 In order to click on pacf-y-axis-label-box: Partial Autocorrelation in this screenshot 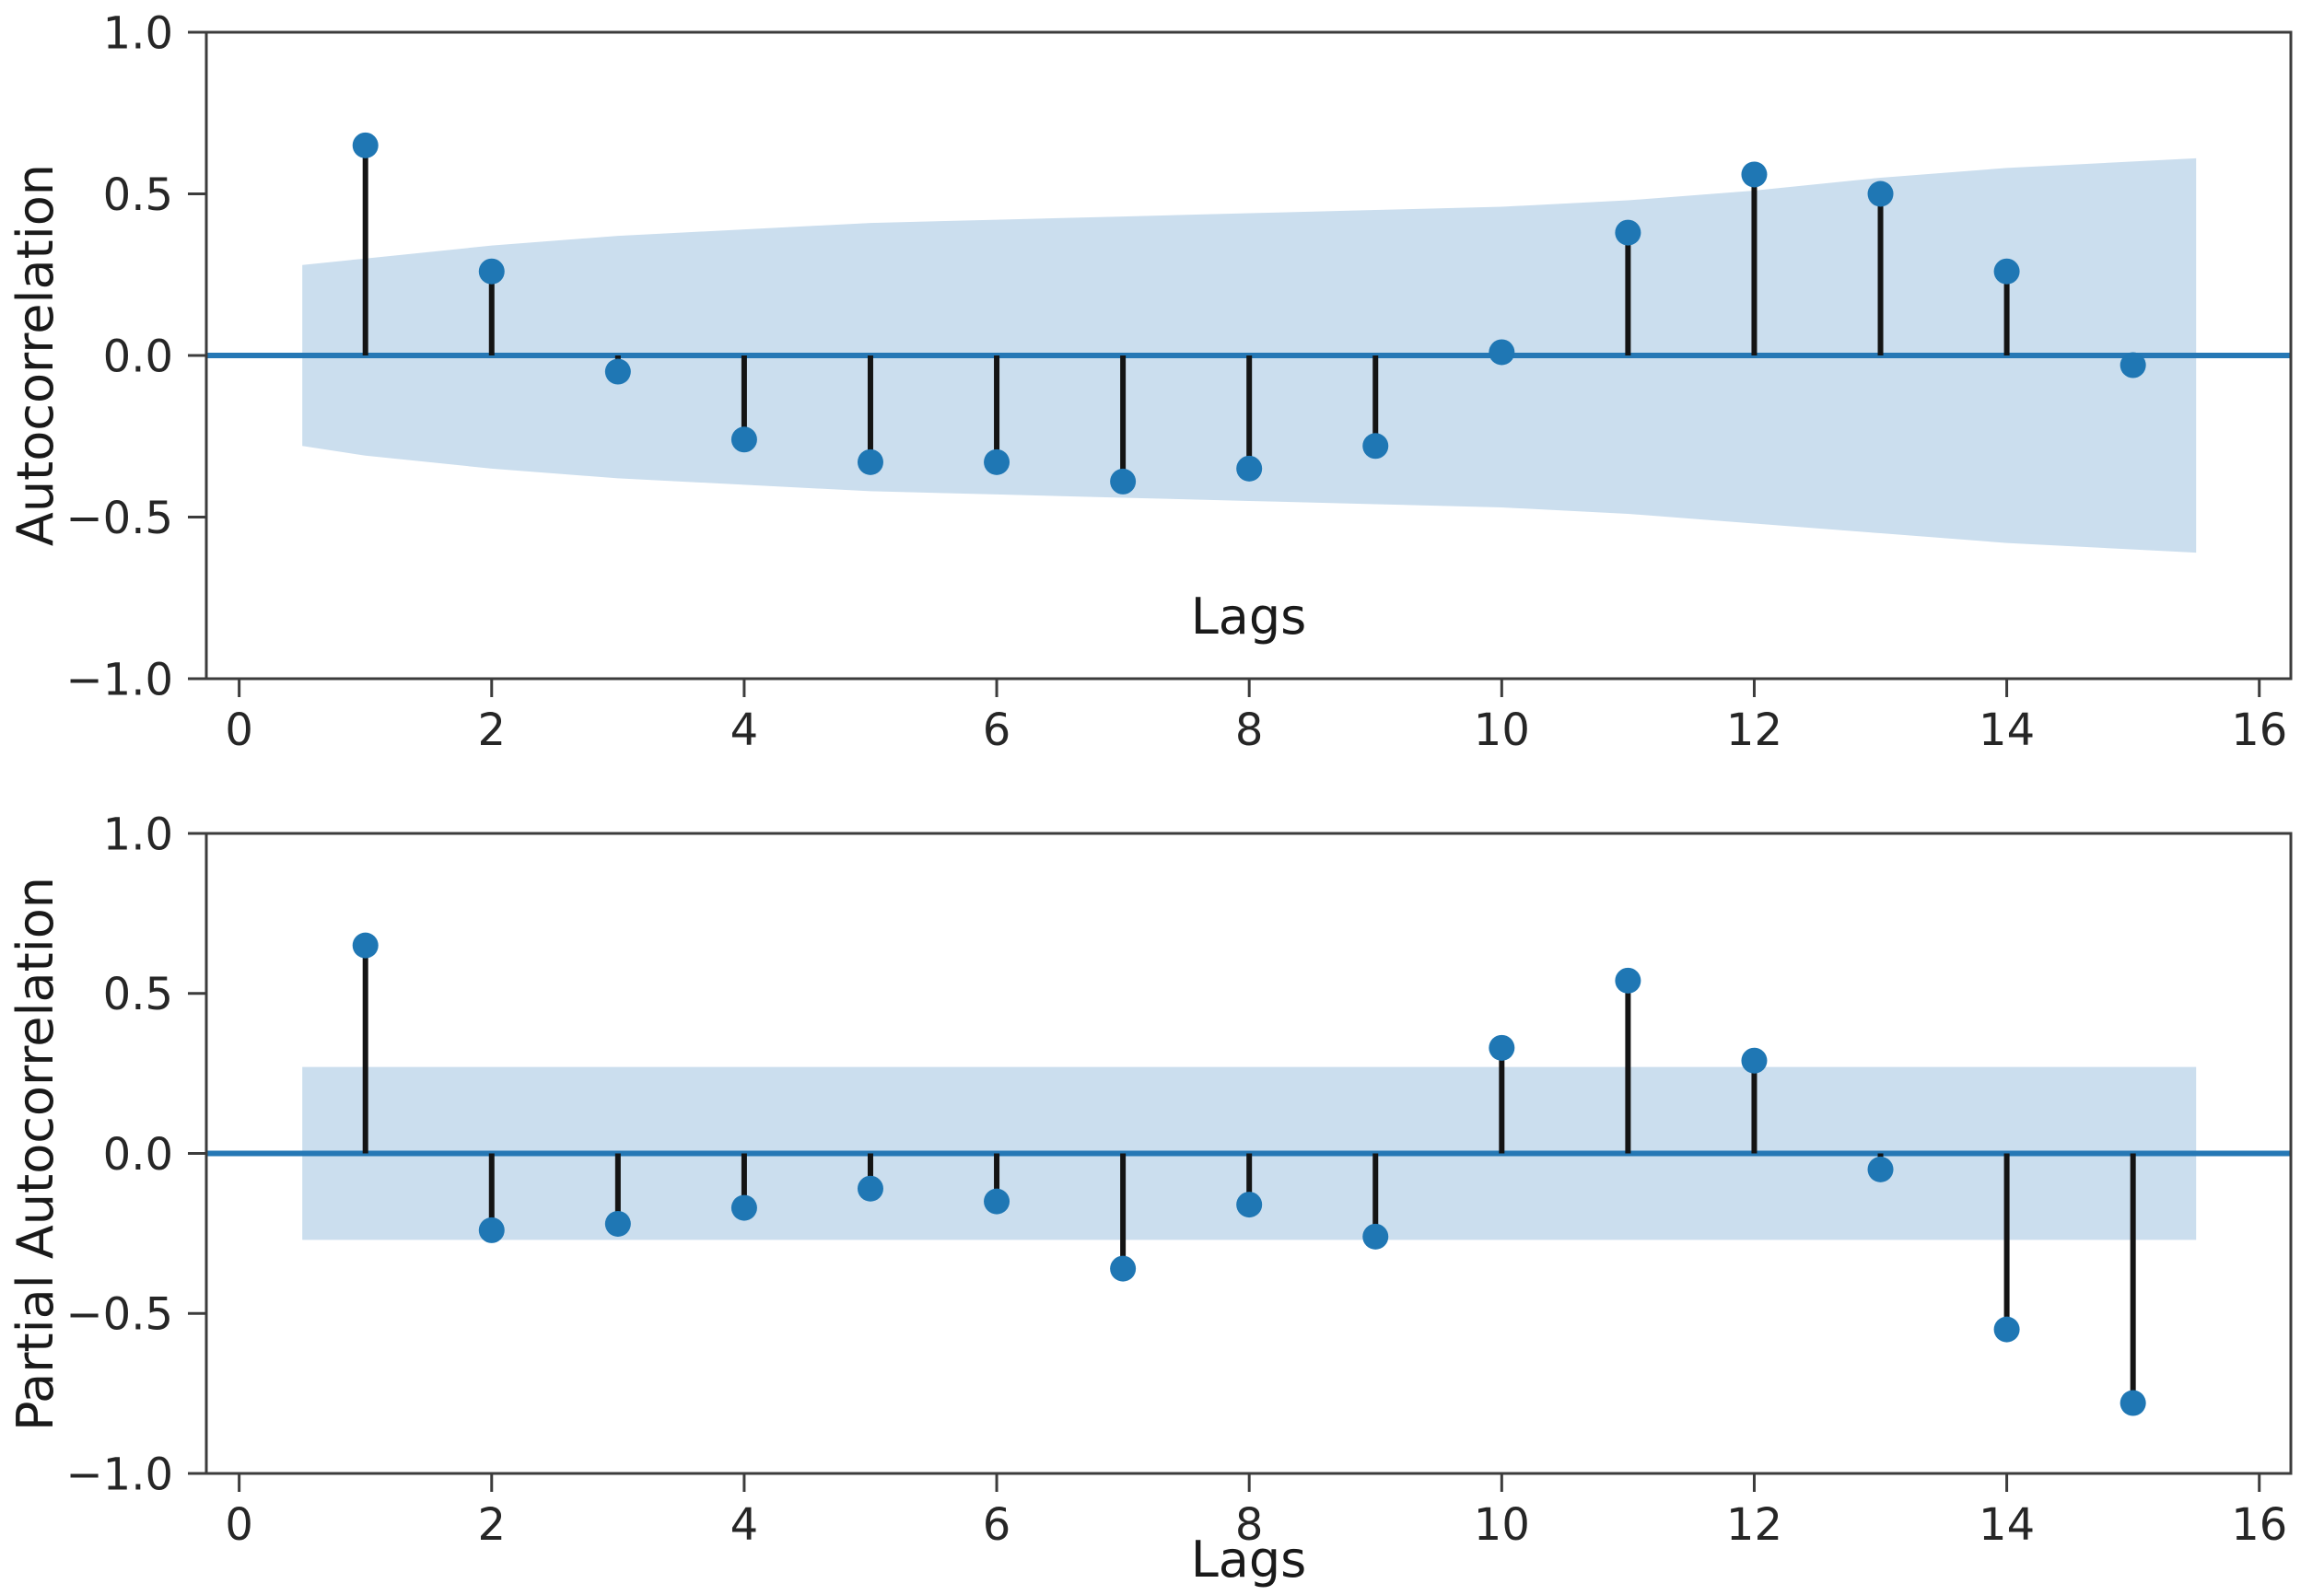, I will do `click(35, 1153)`.